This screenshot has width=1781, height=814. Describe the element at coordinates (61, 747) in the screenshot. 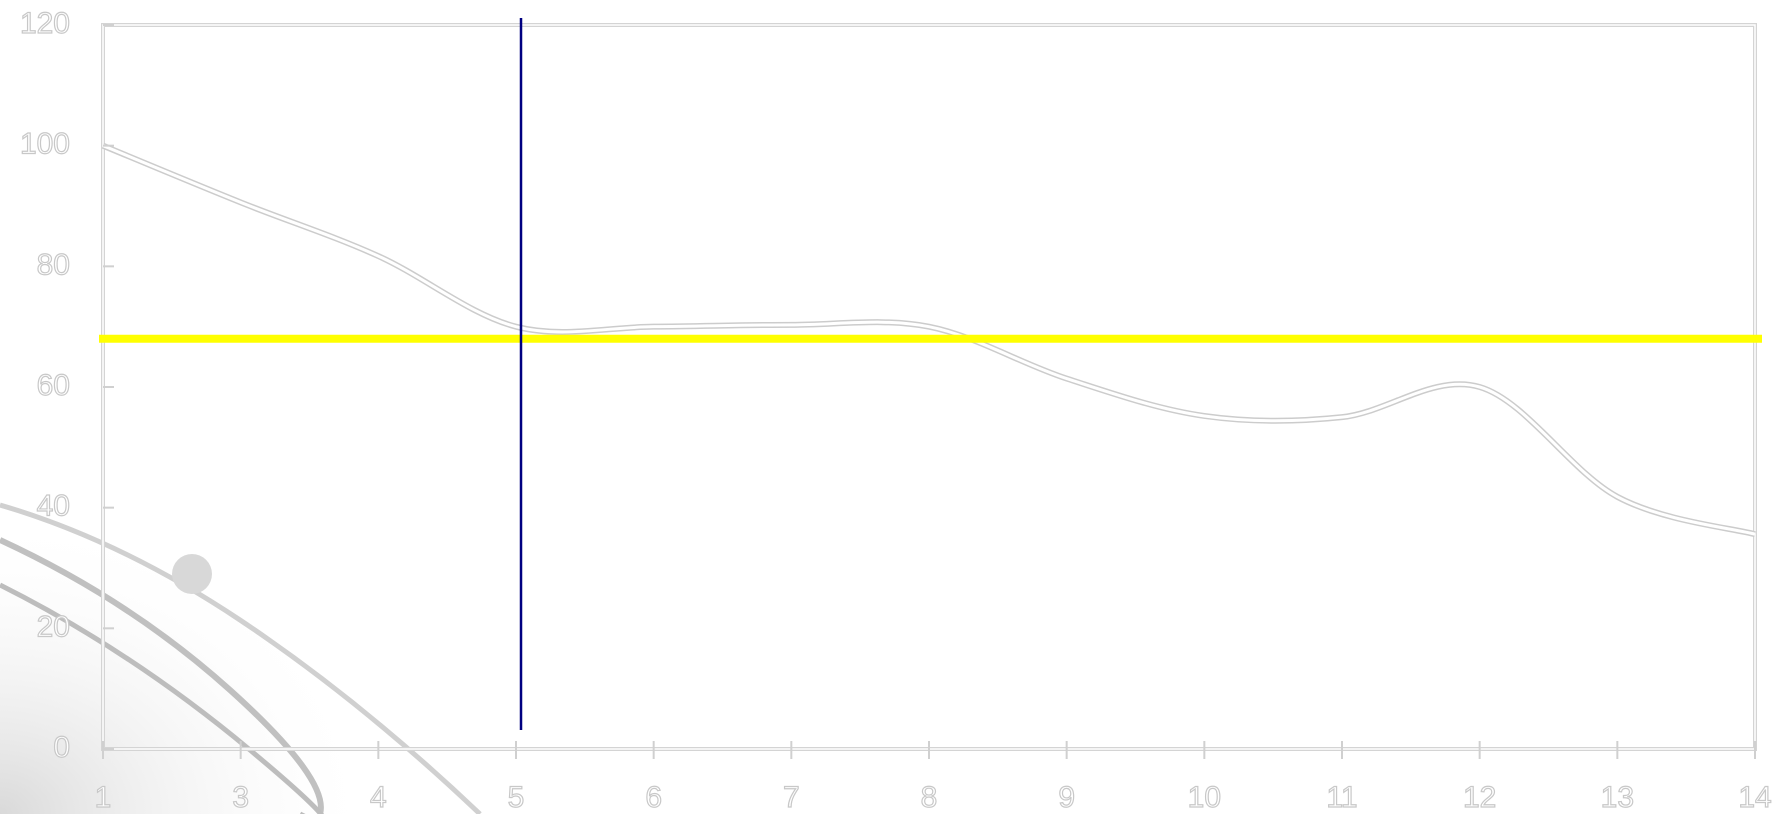

I see `y-tick-label: 0` at that location.